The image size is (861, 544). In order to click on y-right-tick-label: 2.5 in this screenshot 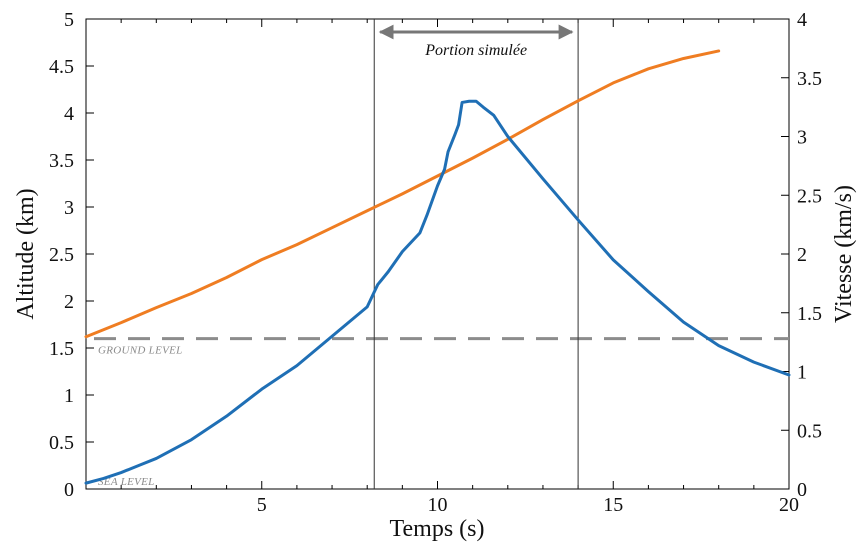, I will do `click(809, 196)`.